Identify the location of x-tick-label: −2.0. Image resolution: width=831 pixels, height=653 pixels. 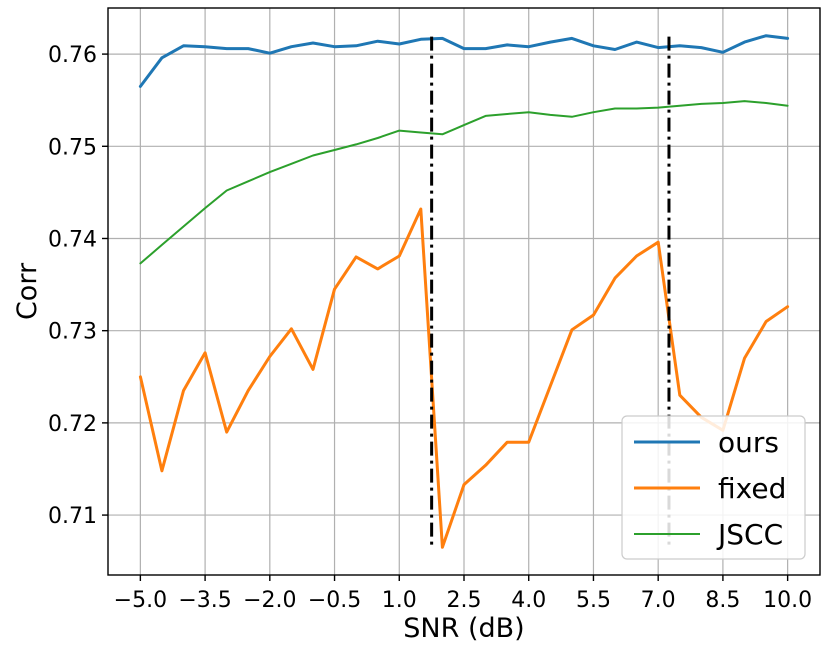
(269, 600).